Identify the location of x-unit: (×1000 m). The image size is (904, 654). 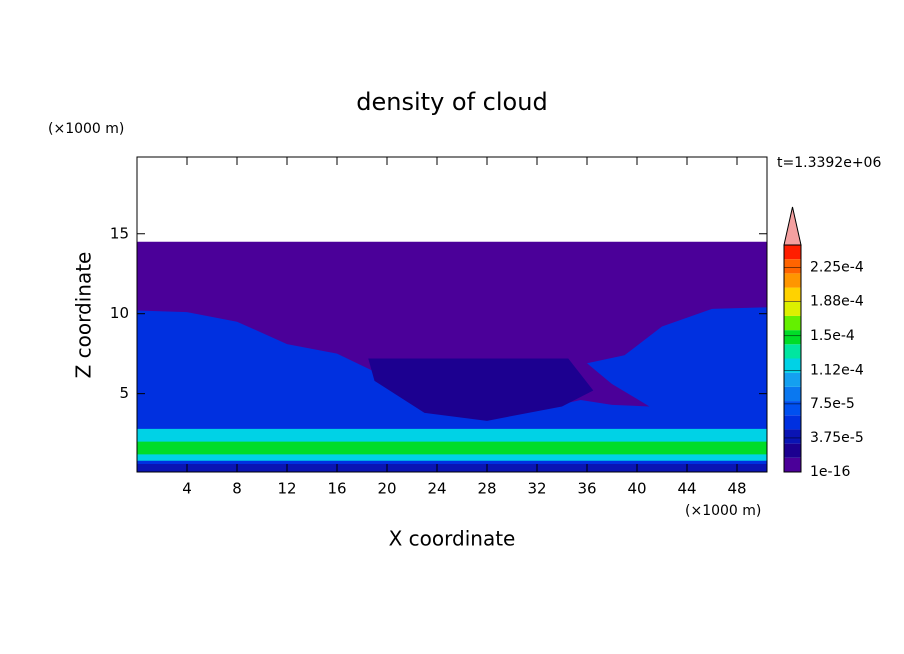
(723, 511).